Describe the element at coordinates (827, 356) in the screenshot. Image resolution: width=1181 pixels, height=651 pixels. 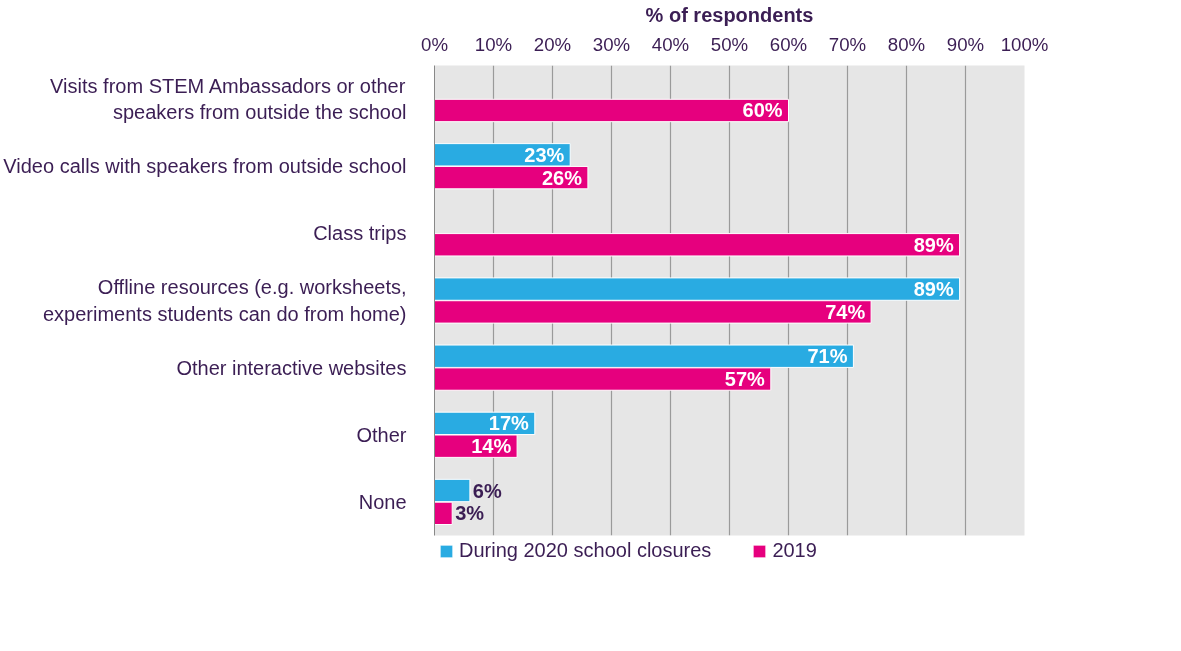
I see `data-label: 71%` at that location.